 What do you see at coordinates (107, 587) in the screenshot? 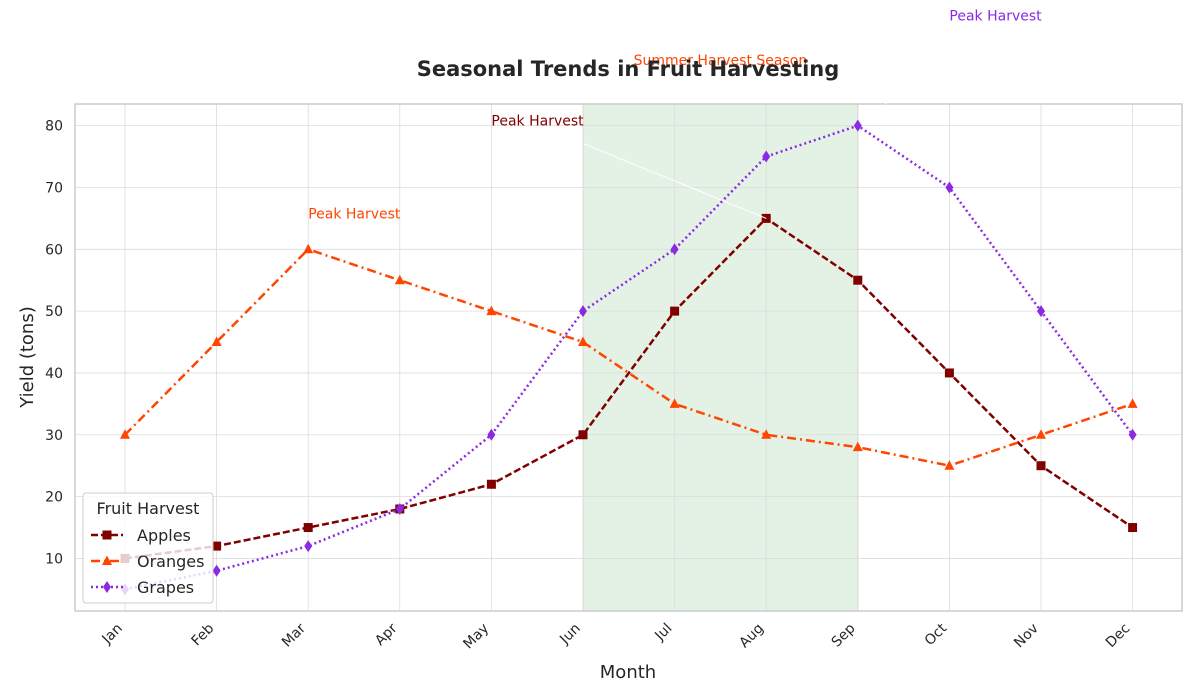
I see `legend-marker-grapes` at bounding box center [107, 587].